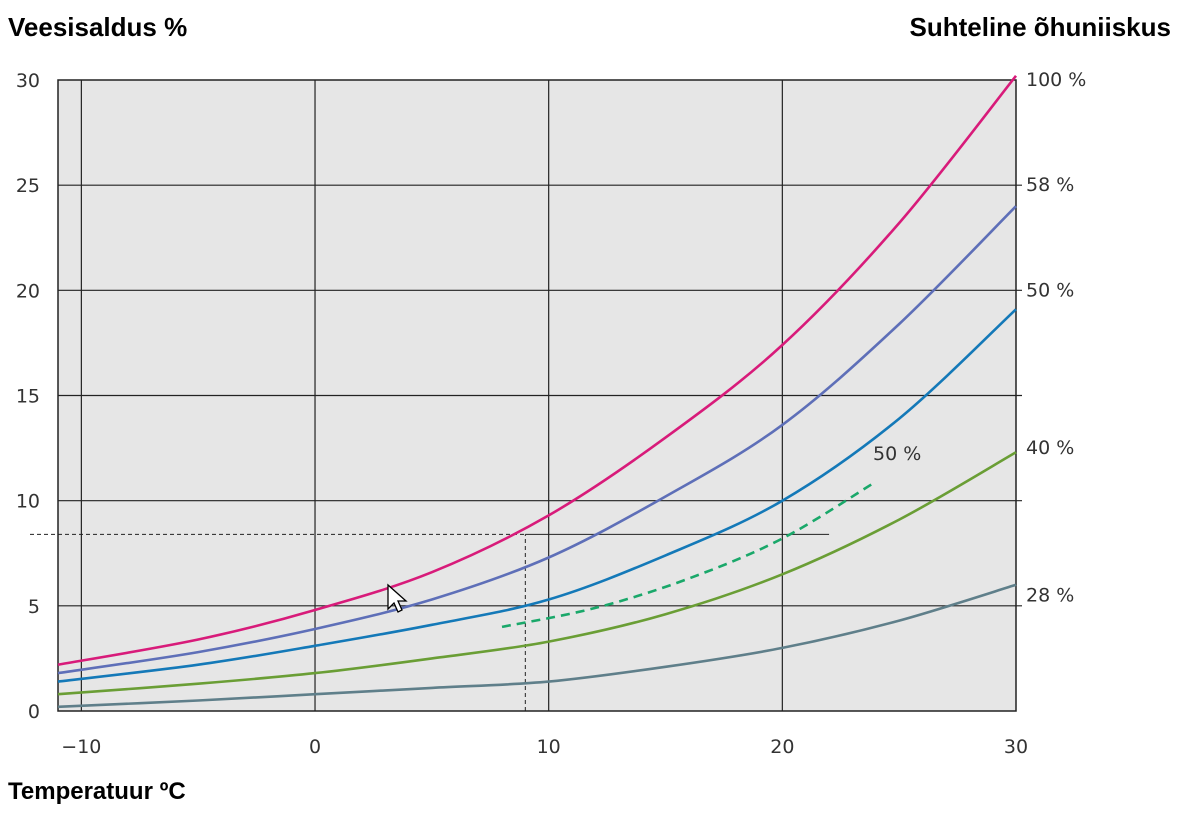  I want to click on y-tick-label: 25, so click(28, 186).